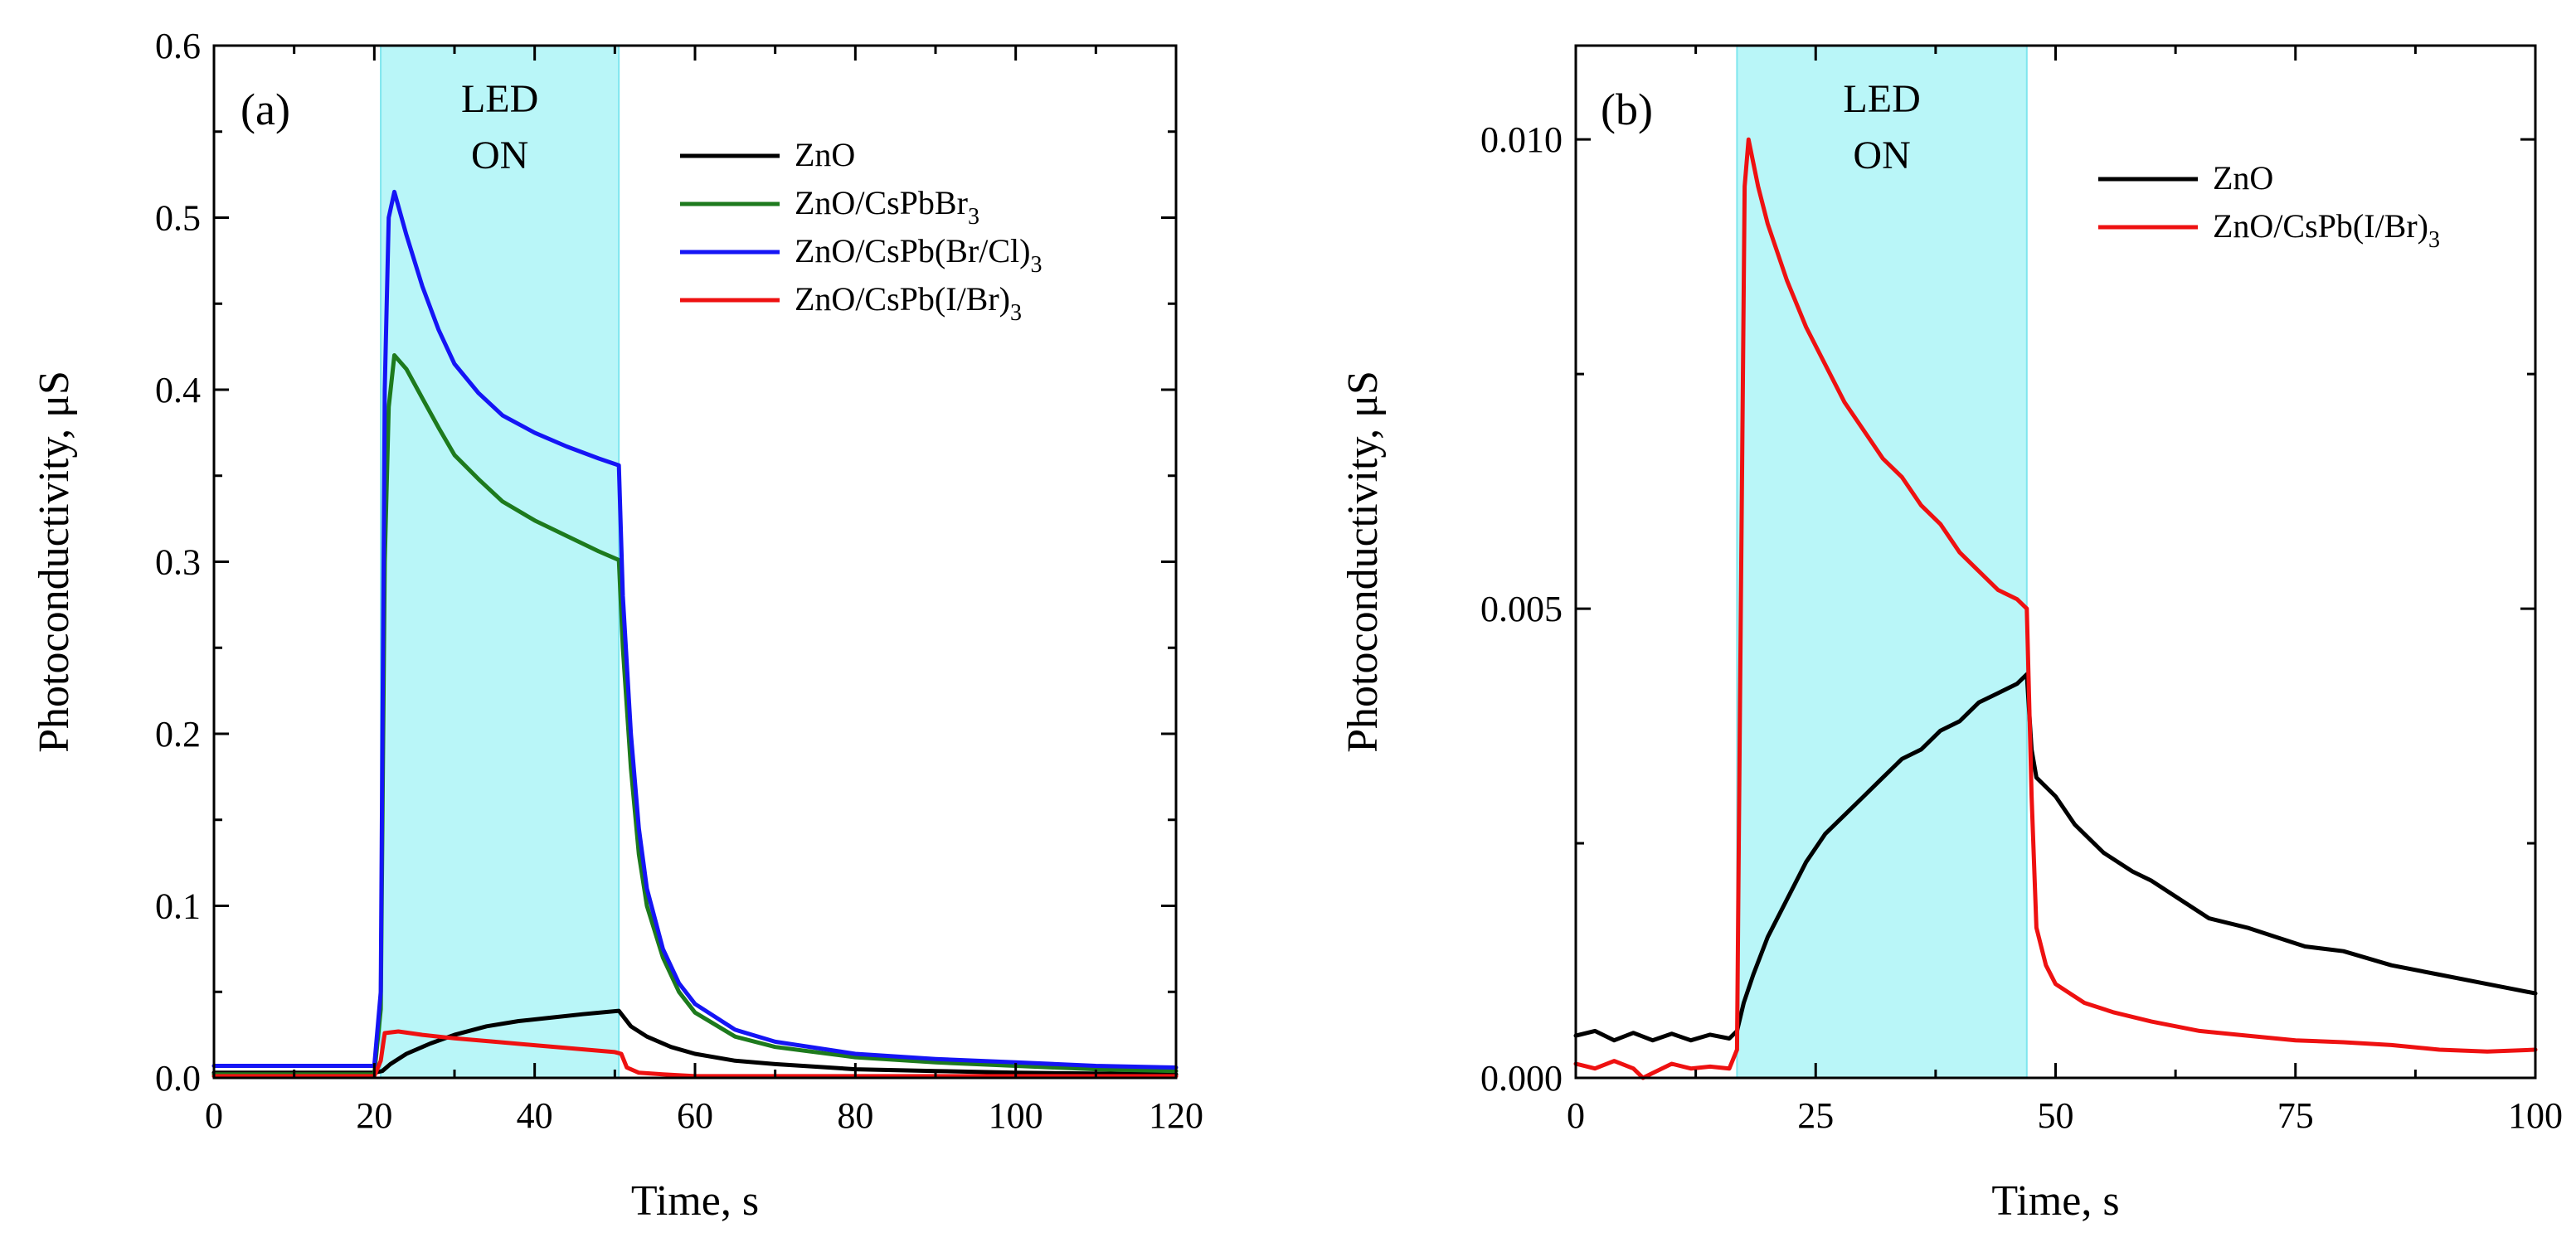 This screenshot has height=1252, width=2576. I want to click on y-tick-label: 0.000, so click(1522, 1078).